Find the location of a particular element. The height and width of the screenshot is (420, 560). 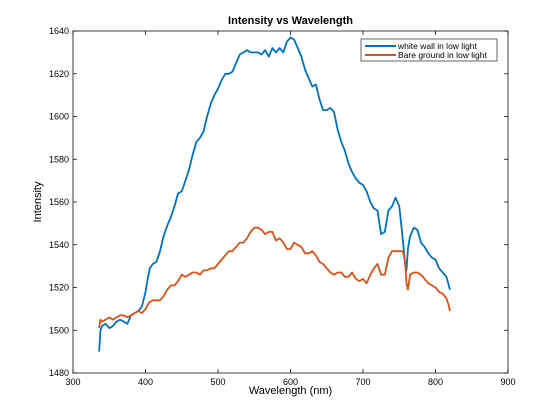

x-tick-label: 800 is located at coordinates (435, 382).